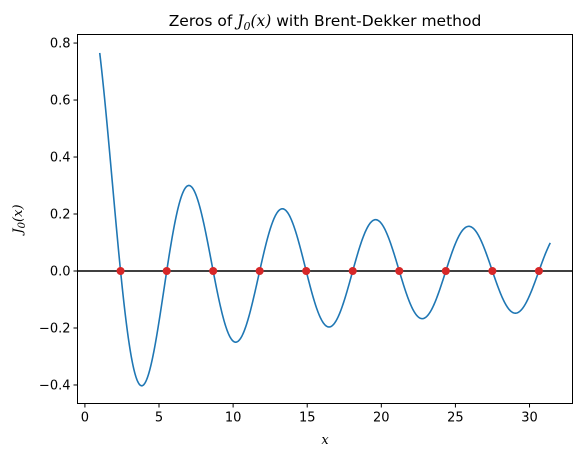  I want to click on x-tick-label: 25, so click(455, 418).